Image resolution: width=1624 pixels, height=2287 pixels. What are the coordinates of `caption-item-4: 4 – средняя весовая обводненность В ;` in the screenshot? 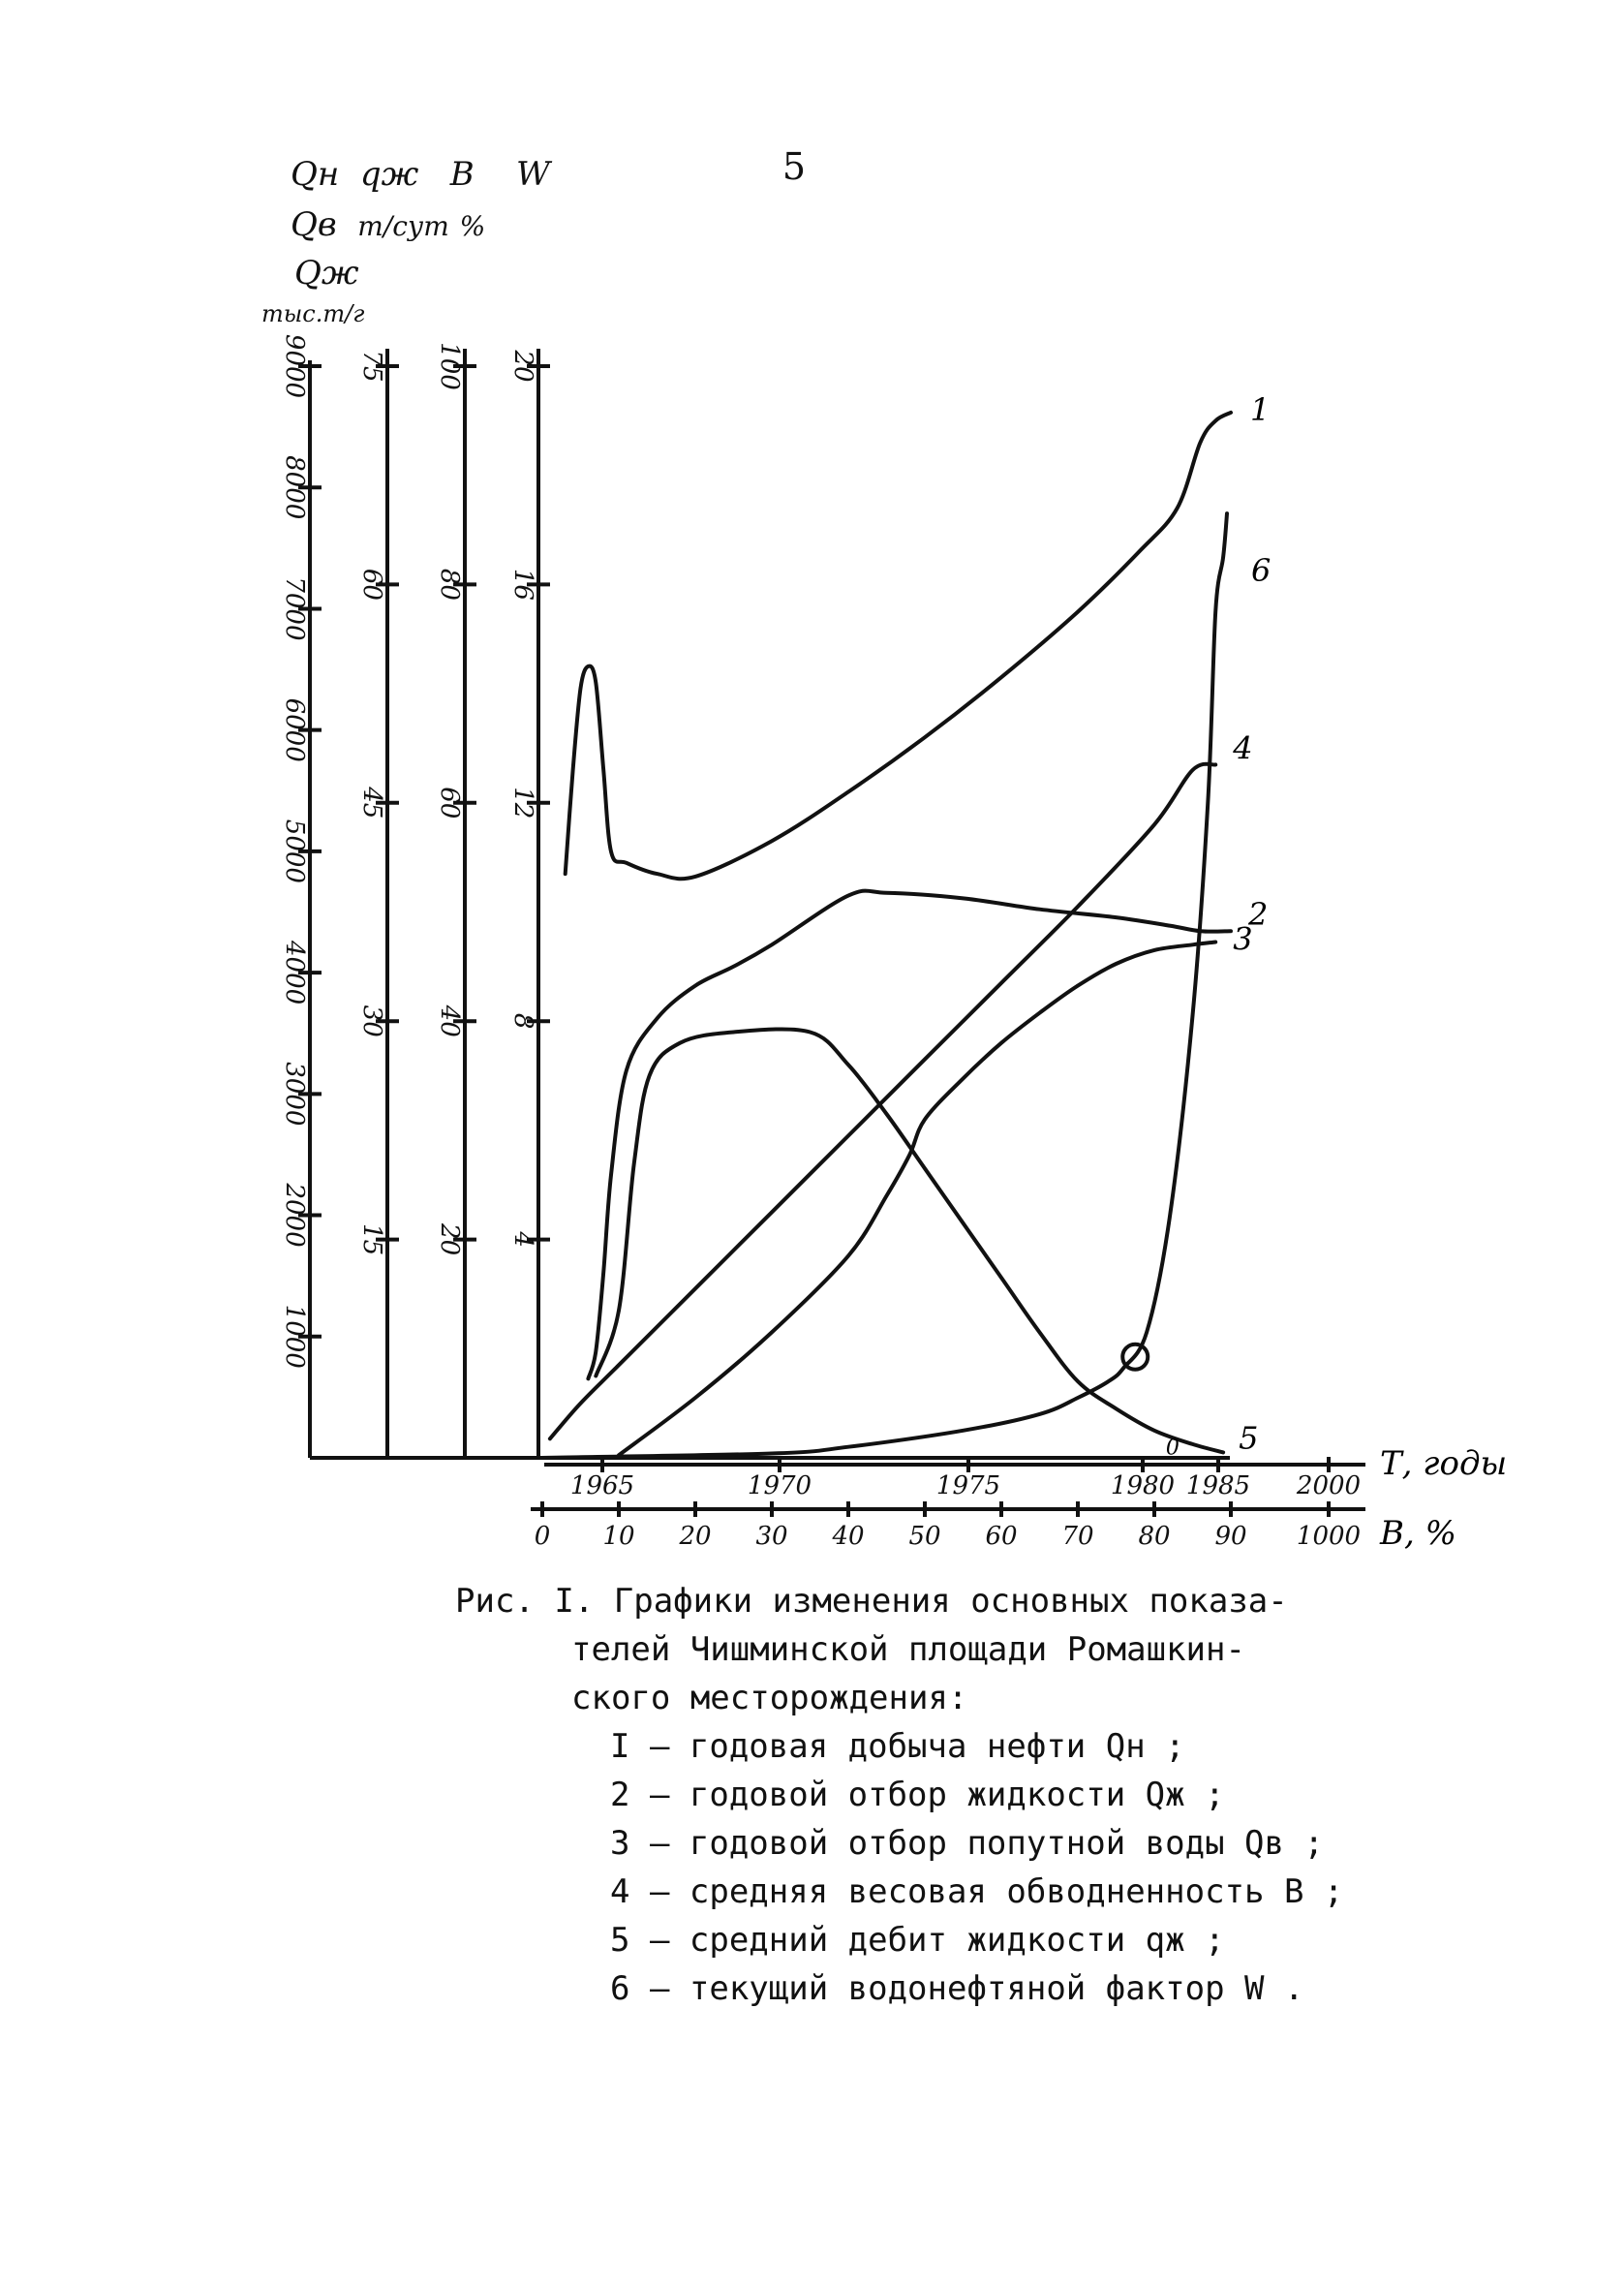 It's located at (977, 1891).